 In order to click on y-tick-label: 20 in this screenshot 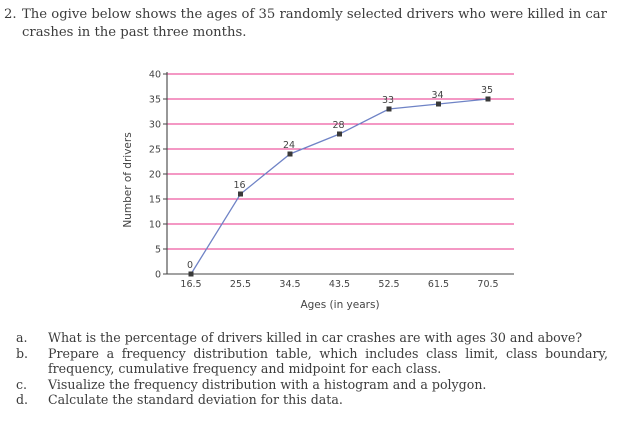, I will do `click(155, 175)`.